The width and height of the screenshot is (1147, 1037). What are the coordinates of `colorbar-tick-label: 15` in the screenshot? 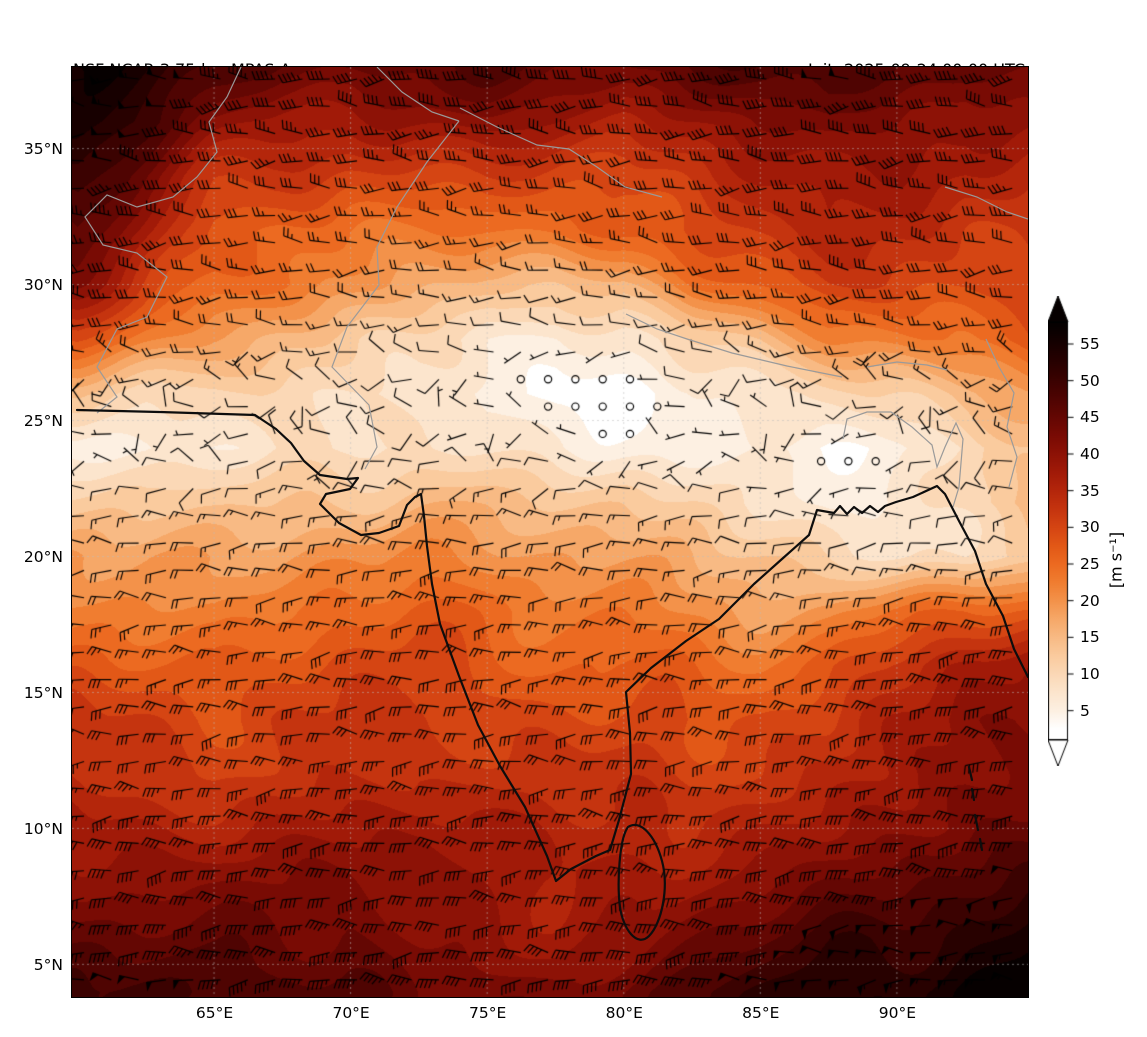 It's located at (1090, 637).